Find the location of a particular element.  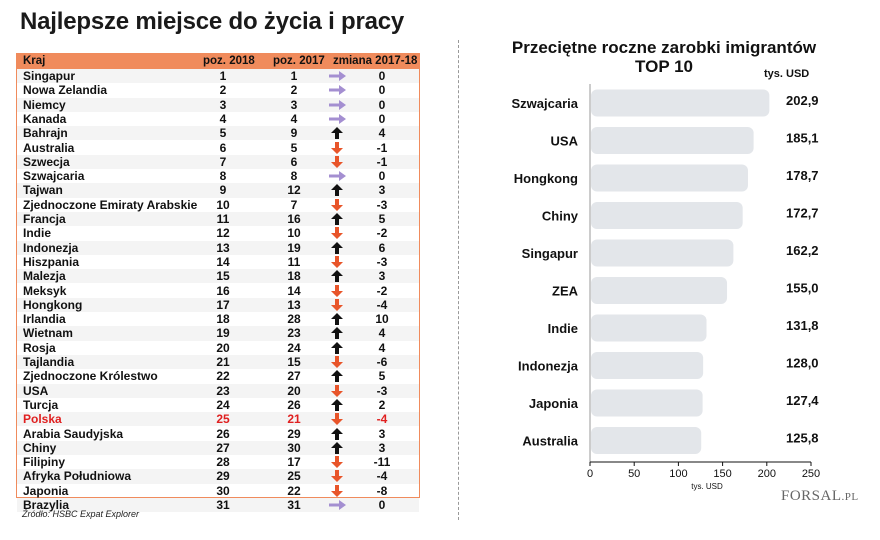

table-row: Indonezja 13 19 6 is located at coordinates (218, 247).